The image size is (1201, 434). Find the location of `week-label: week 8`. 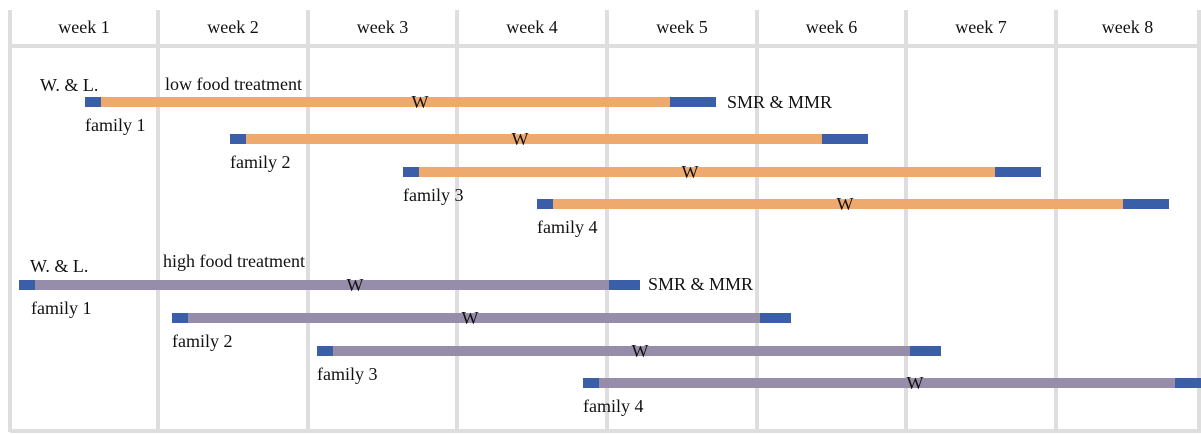

week-label: week 8 is located at coordinates (1127, 27).